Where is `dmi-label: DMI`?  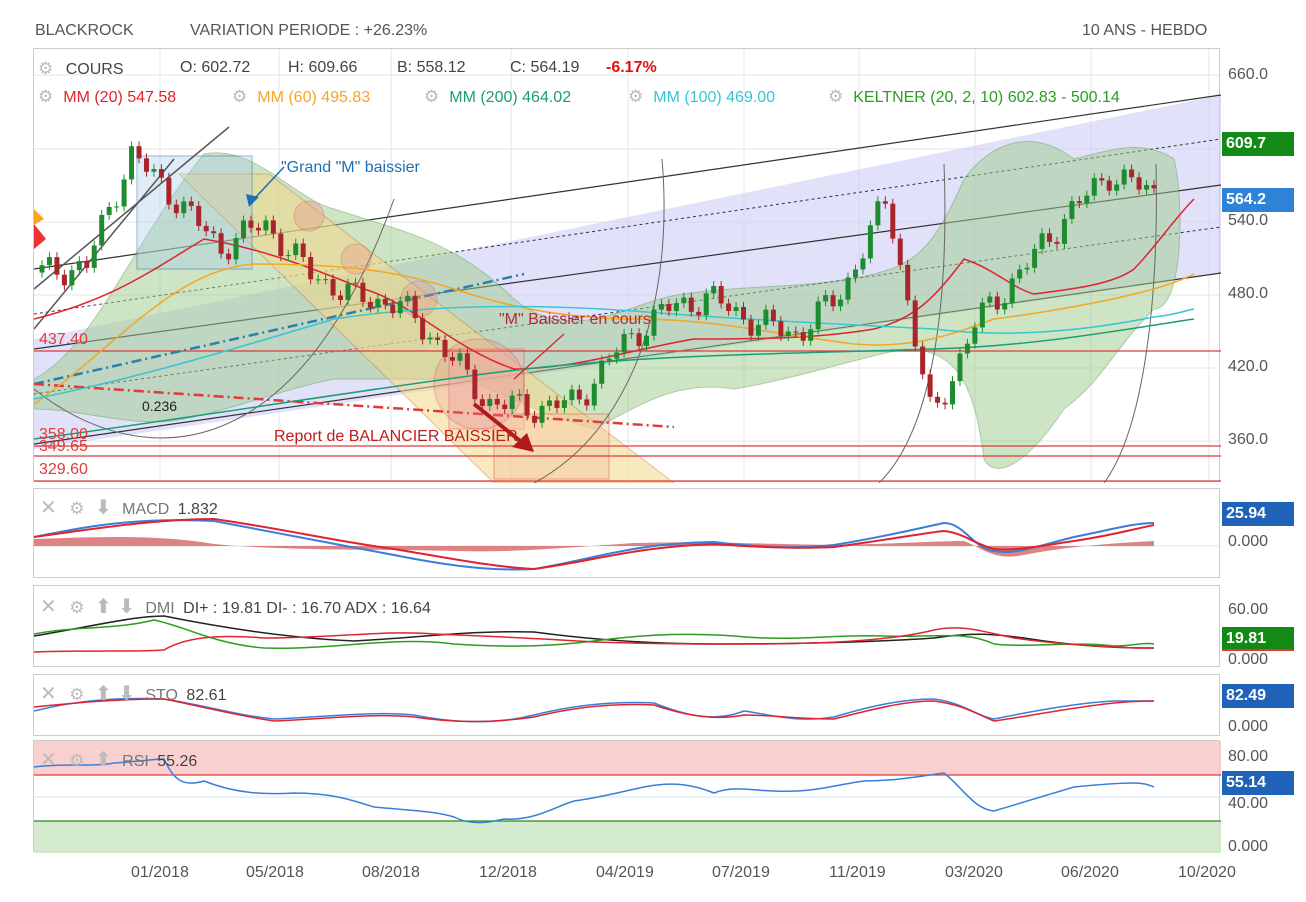 dmi-label: DMI is located at coordinates (160, 608).